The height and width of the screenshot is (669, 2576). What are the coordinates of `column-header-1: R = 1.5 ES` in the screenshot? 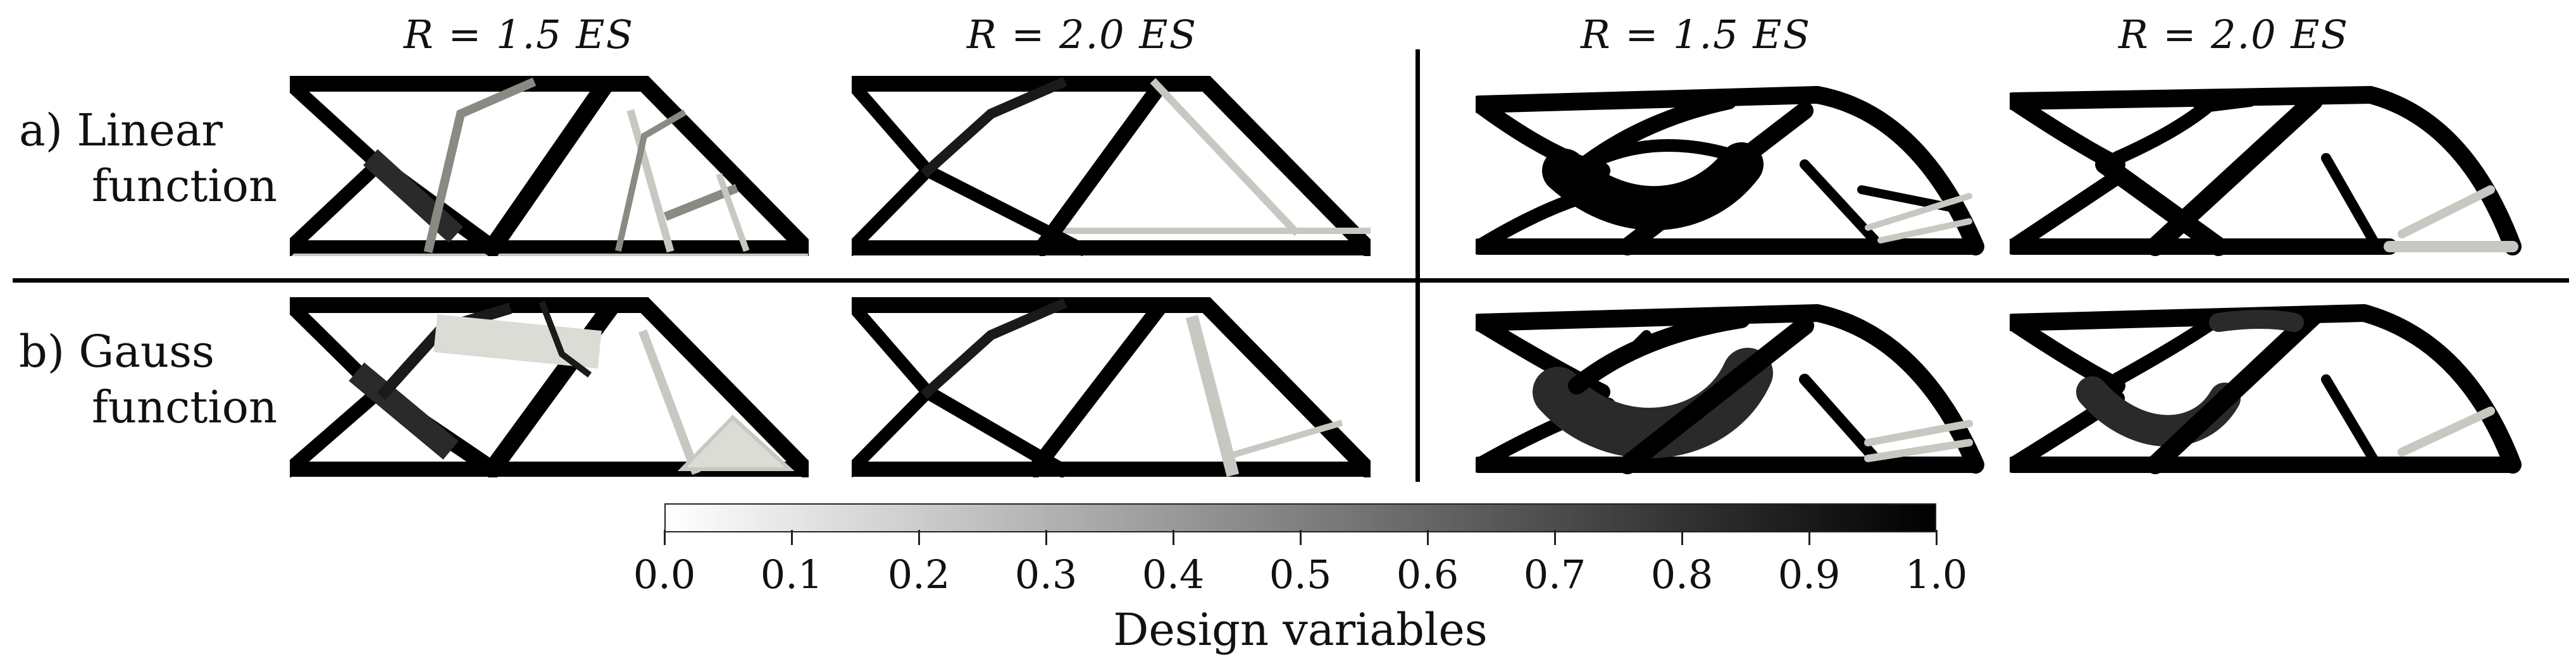 It's located at (519, 34).